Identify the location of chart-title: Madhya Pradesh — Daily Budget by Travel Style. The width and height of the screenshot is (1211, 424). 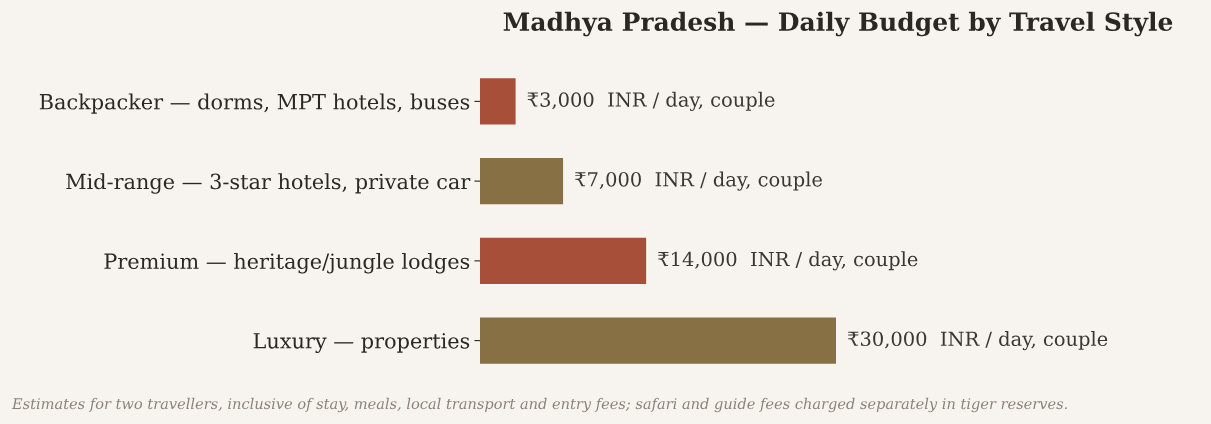
(838, 24).